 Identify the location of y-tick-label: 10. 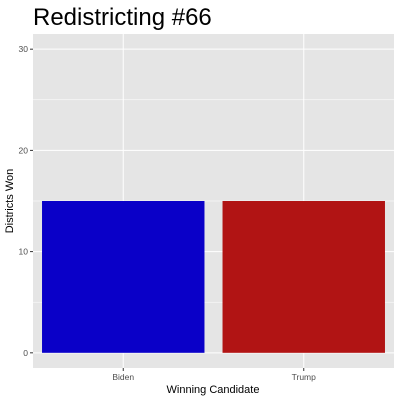
(24, 252).